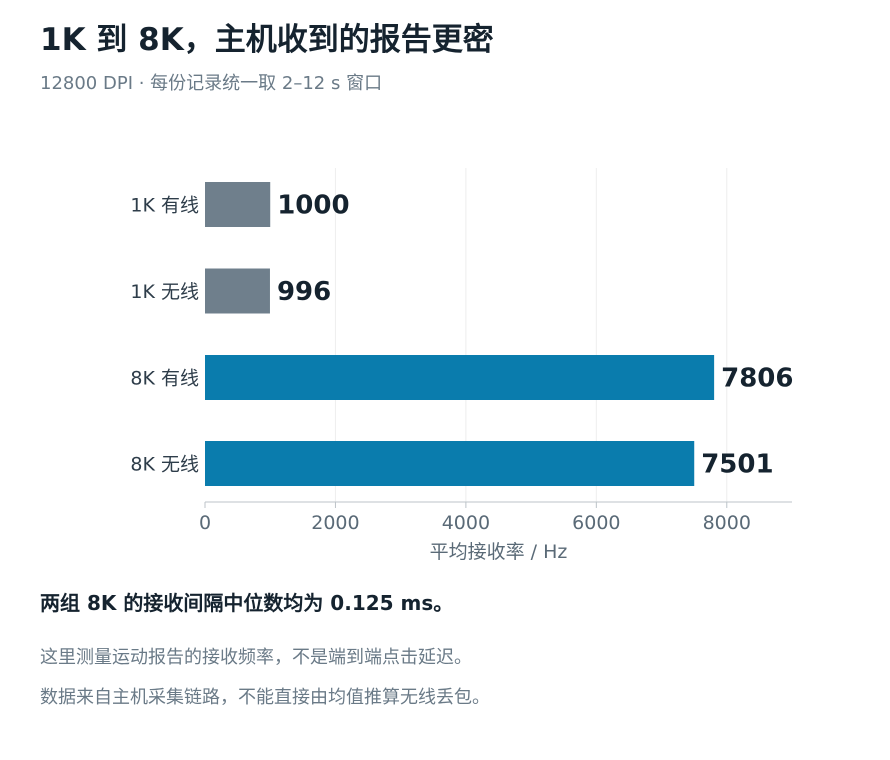  What do you see at coordinates (164, 379) in the screenshot?
I see `category-label-2: 8K 有线` at bounding box center [164, 379].